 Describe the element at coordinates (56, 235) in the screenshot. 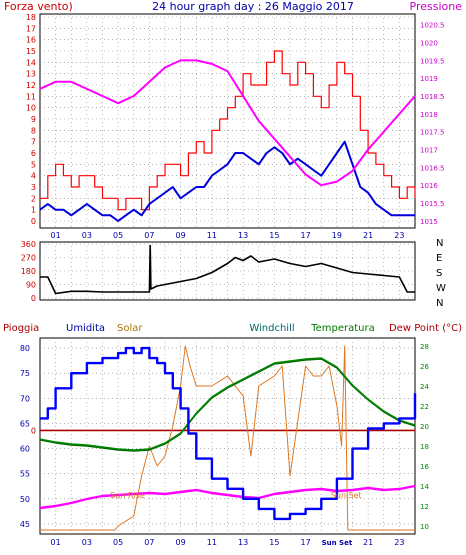

I see `wind-time-tick-label: 01` at that location.